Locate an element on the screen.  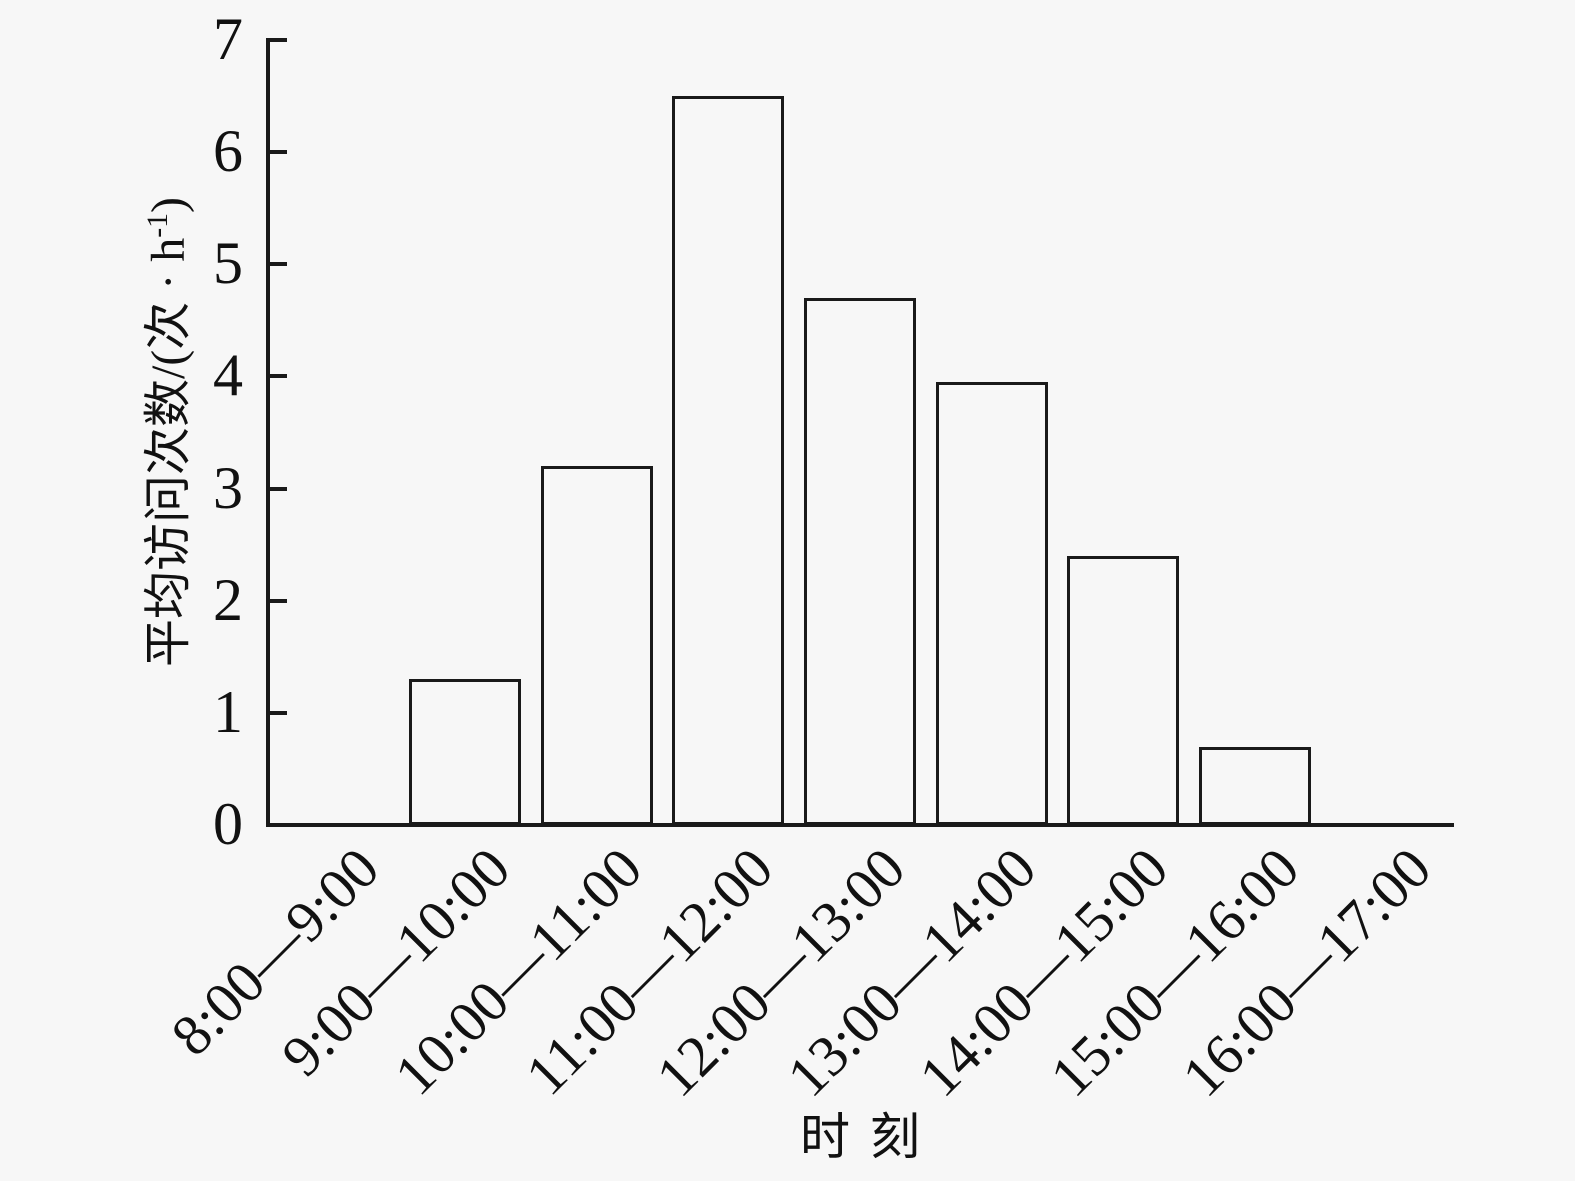
y-tick-label: 0 is located at coordinates (228, 823).